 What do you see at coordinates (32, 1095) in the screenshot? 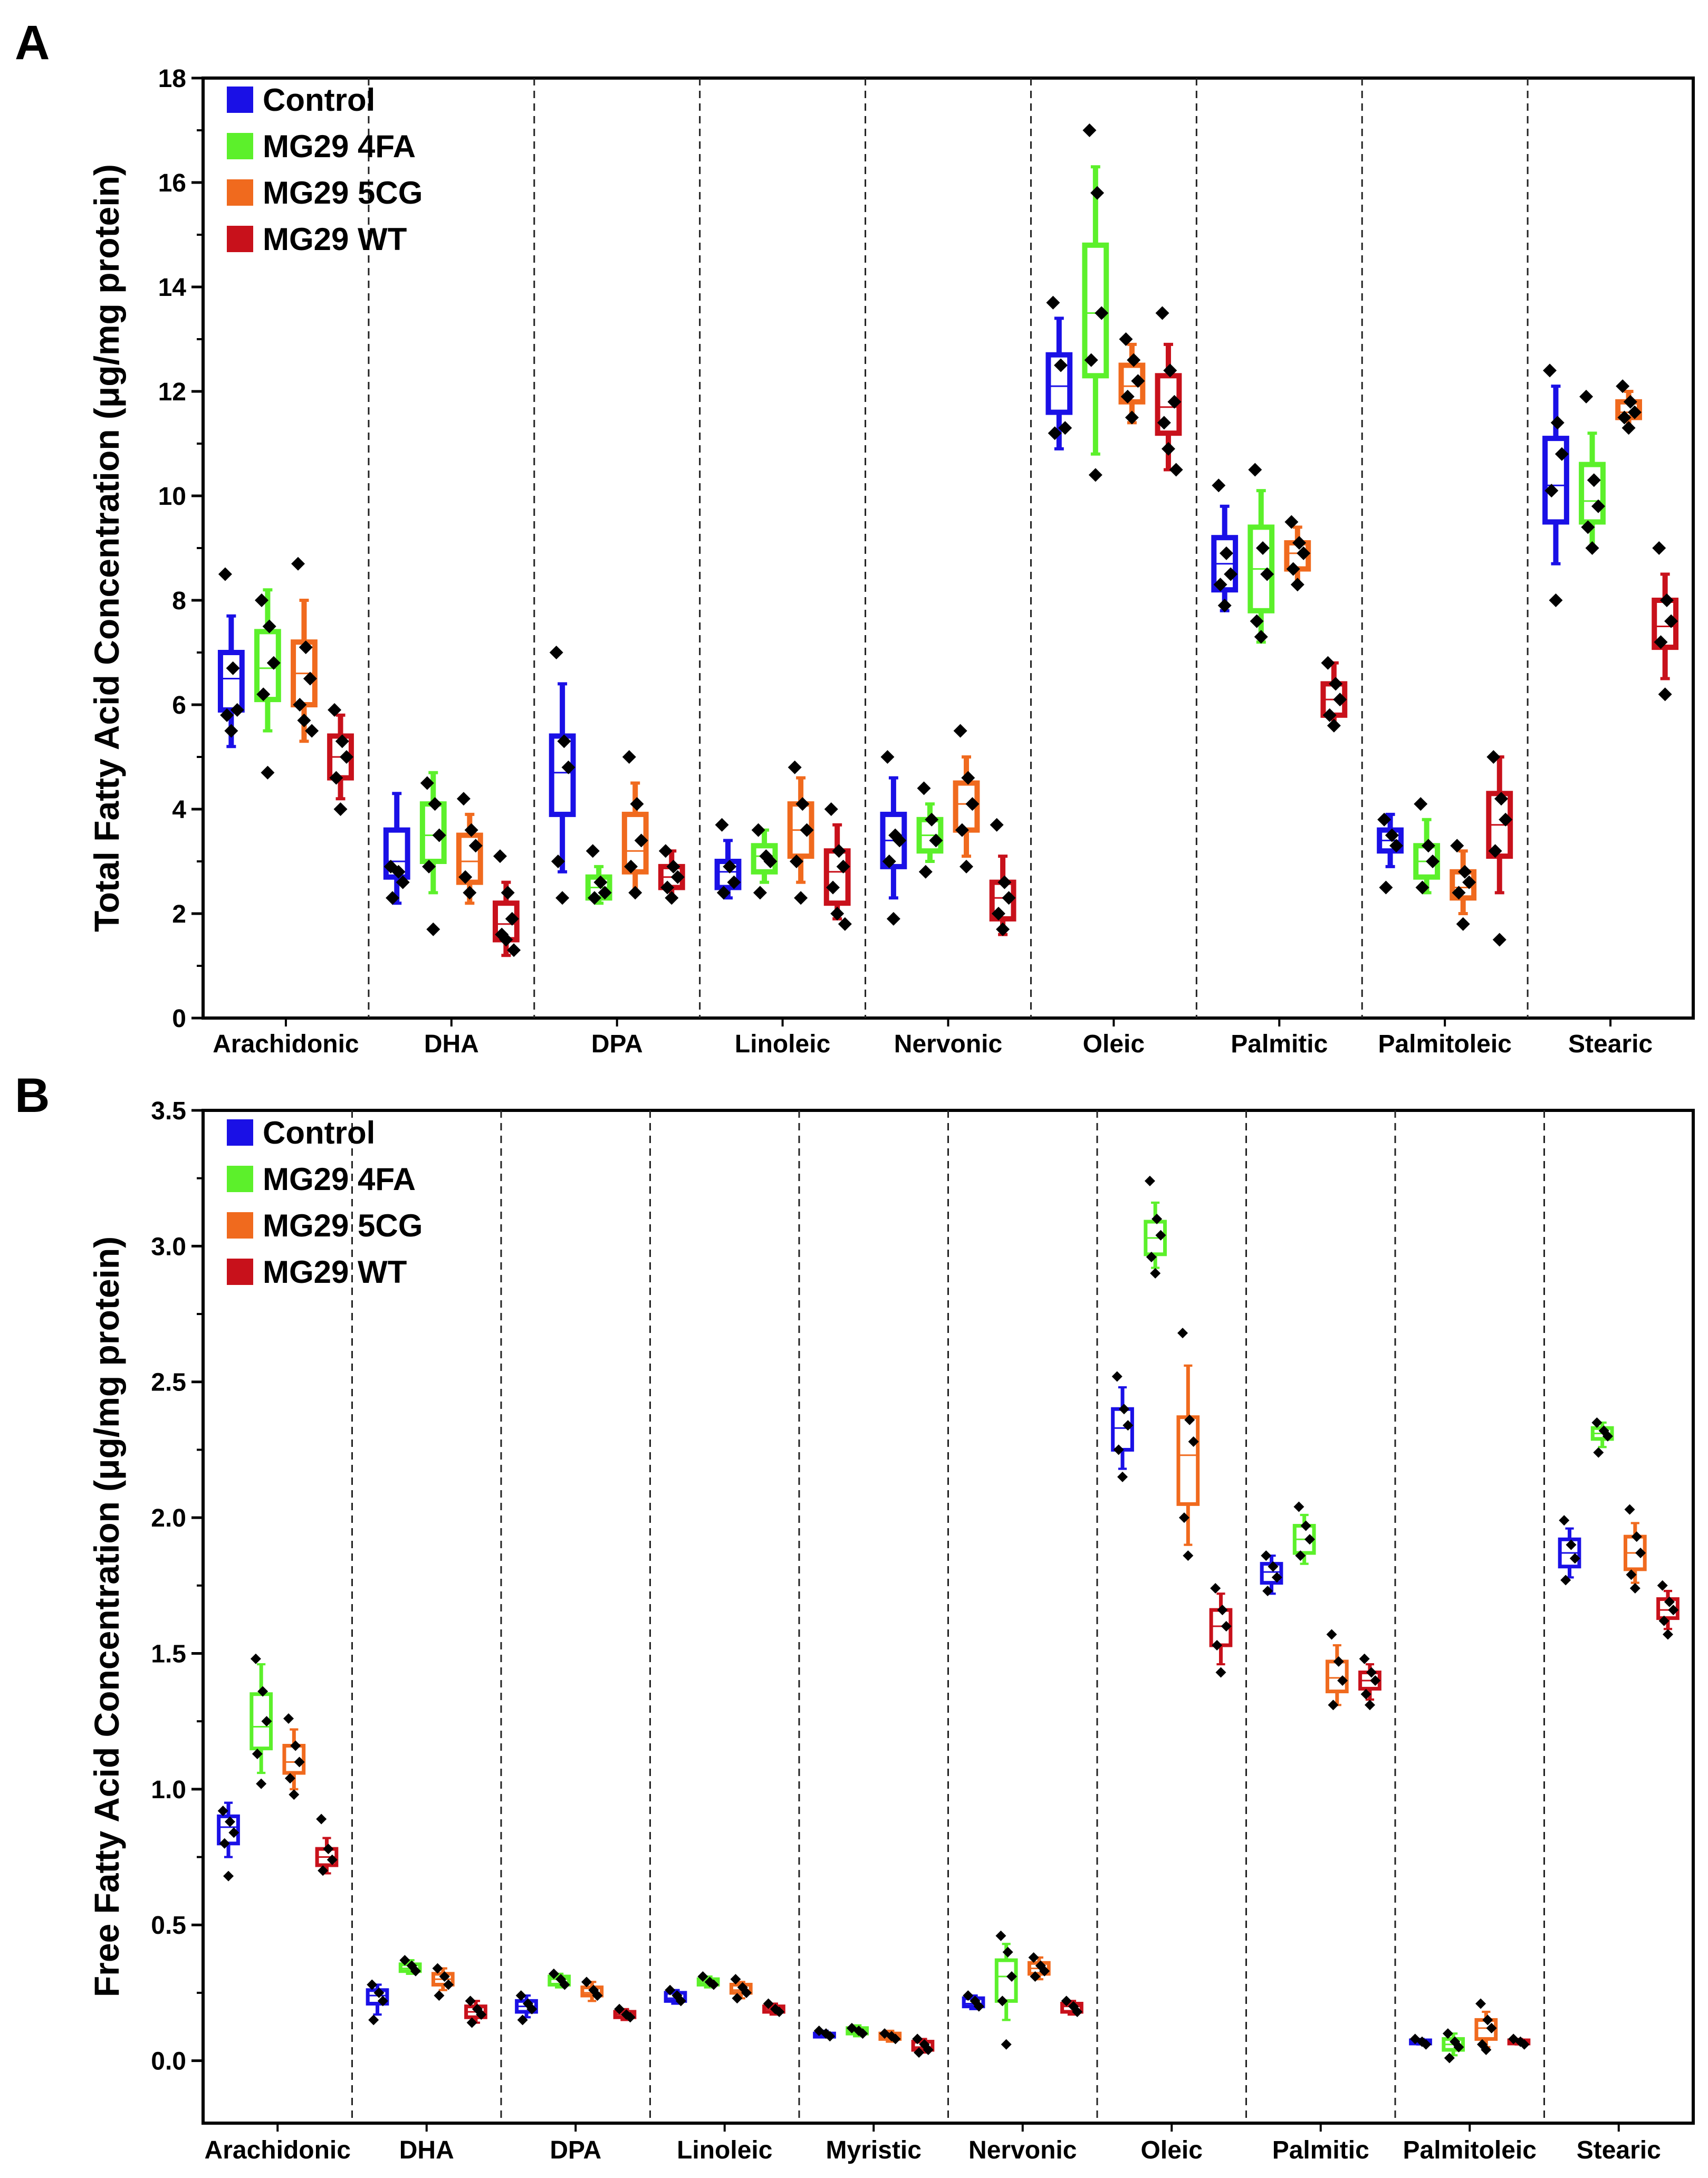
I see `panel-b-label: B` at bounding box center [32, 1095].